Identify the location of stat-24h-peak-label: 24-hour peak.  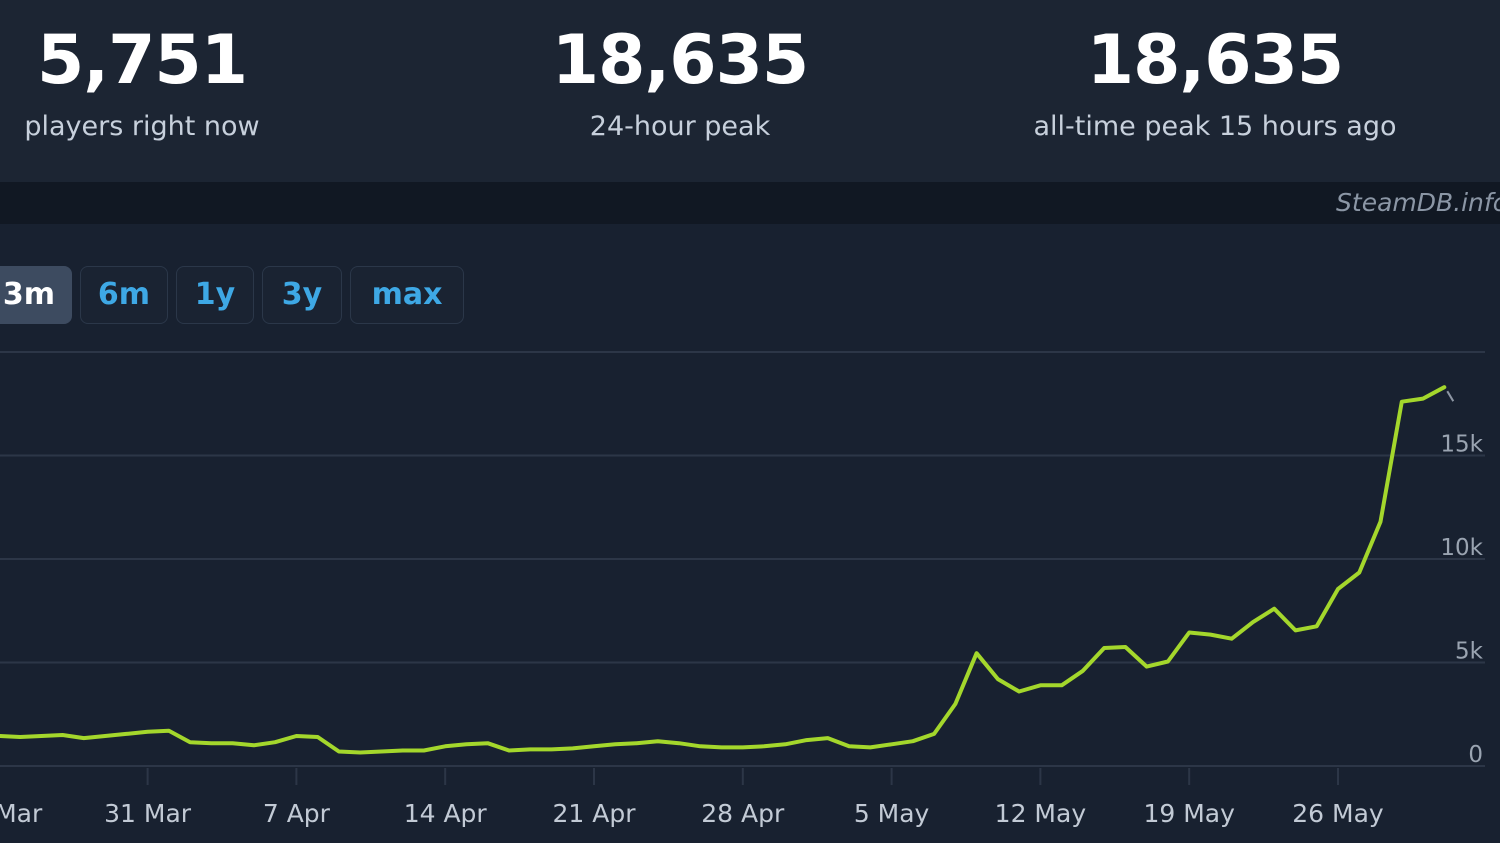
(680, 126).